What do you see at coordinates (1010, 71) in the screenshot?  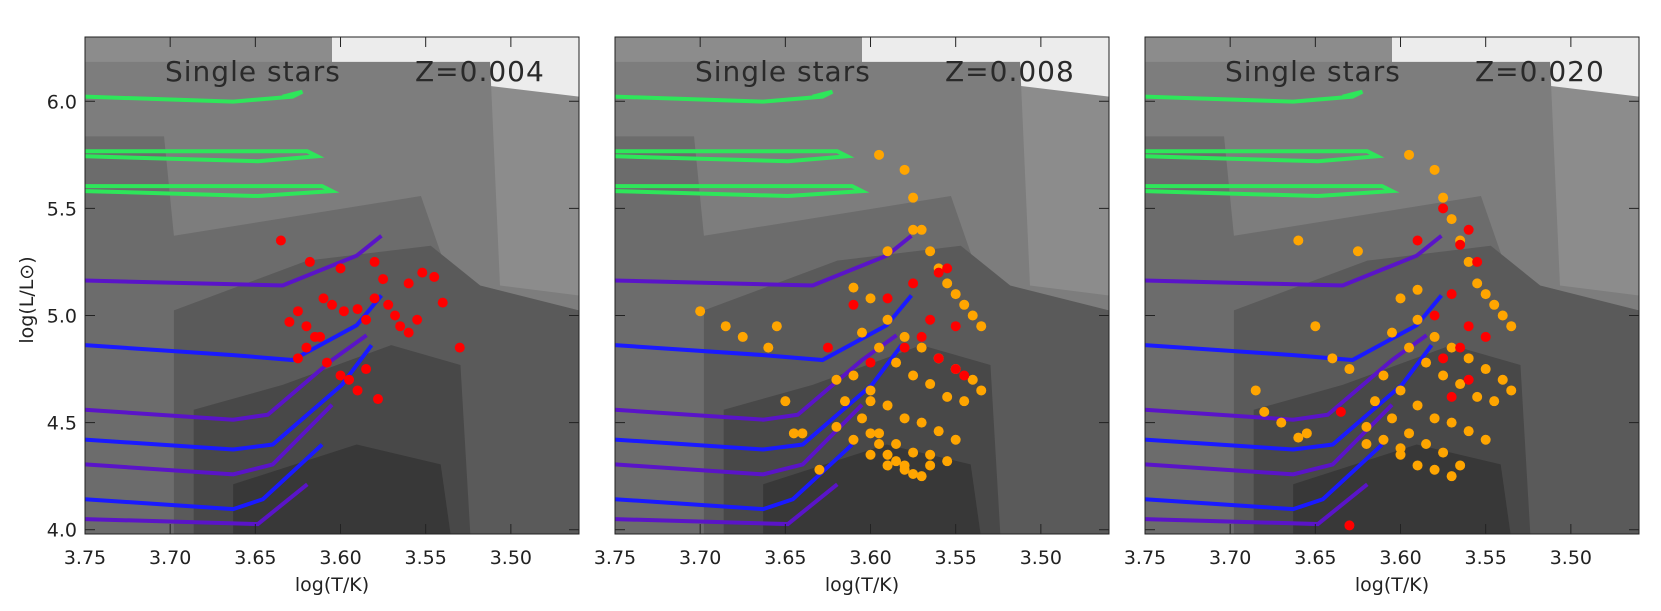 I see `panel-metallicity: Z=0.008` at bounding box center [1010, 71].